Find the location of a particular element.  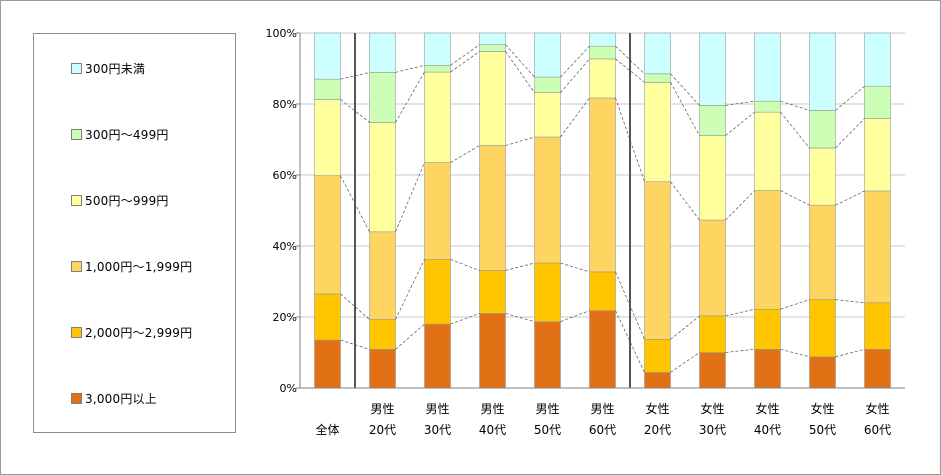

x-tick-label: 40代 is located at coordinates (492, 430).